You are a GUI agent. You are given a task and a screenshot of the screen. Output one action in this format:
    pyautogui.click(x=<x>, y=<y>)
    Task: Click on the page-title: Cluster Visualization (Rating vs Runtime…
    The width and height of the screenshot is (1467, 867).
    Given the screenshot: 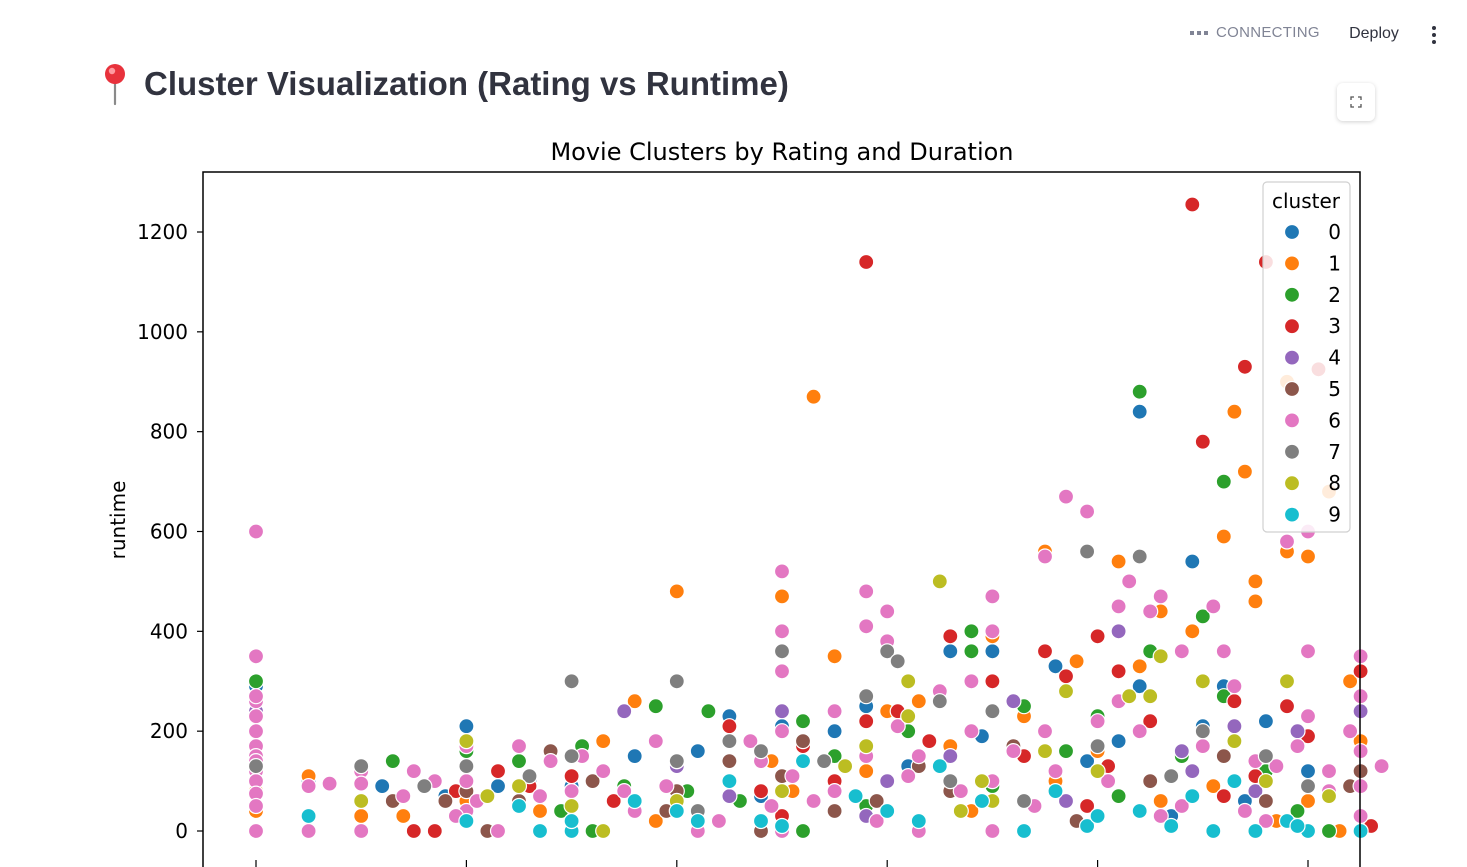 What is the action you would take?
    pyautogui.click(x=466, y=83)
    